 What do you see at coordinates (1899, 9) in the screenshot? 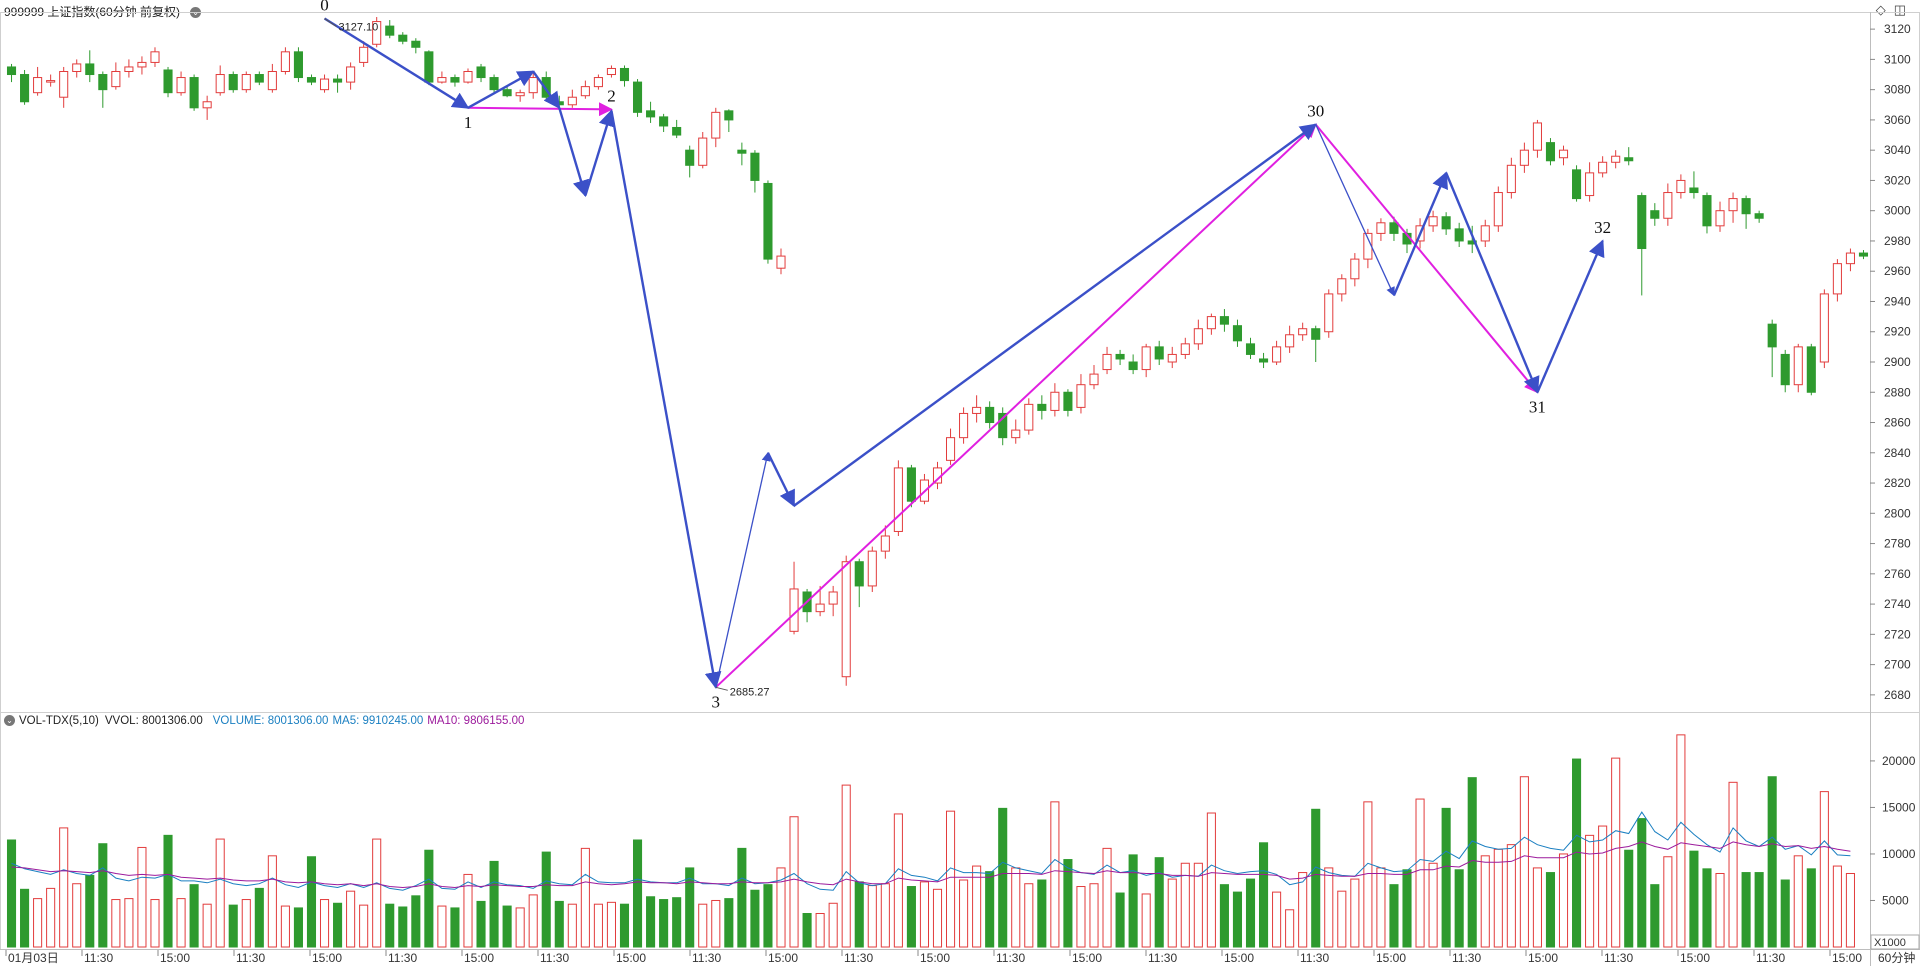
I see `panel-toggle-icon: ◫` at bounding box center [1899, 9].